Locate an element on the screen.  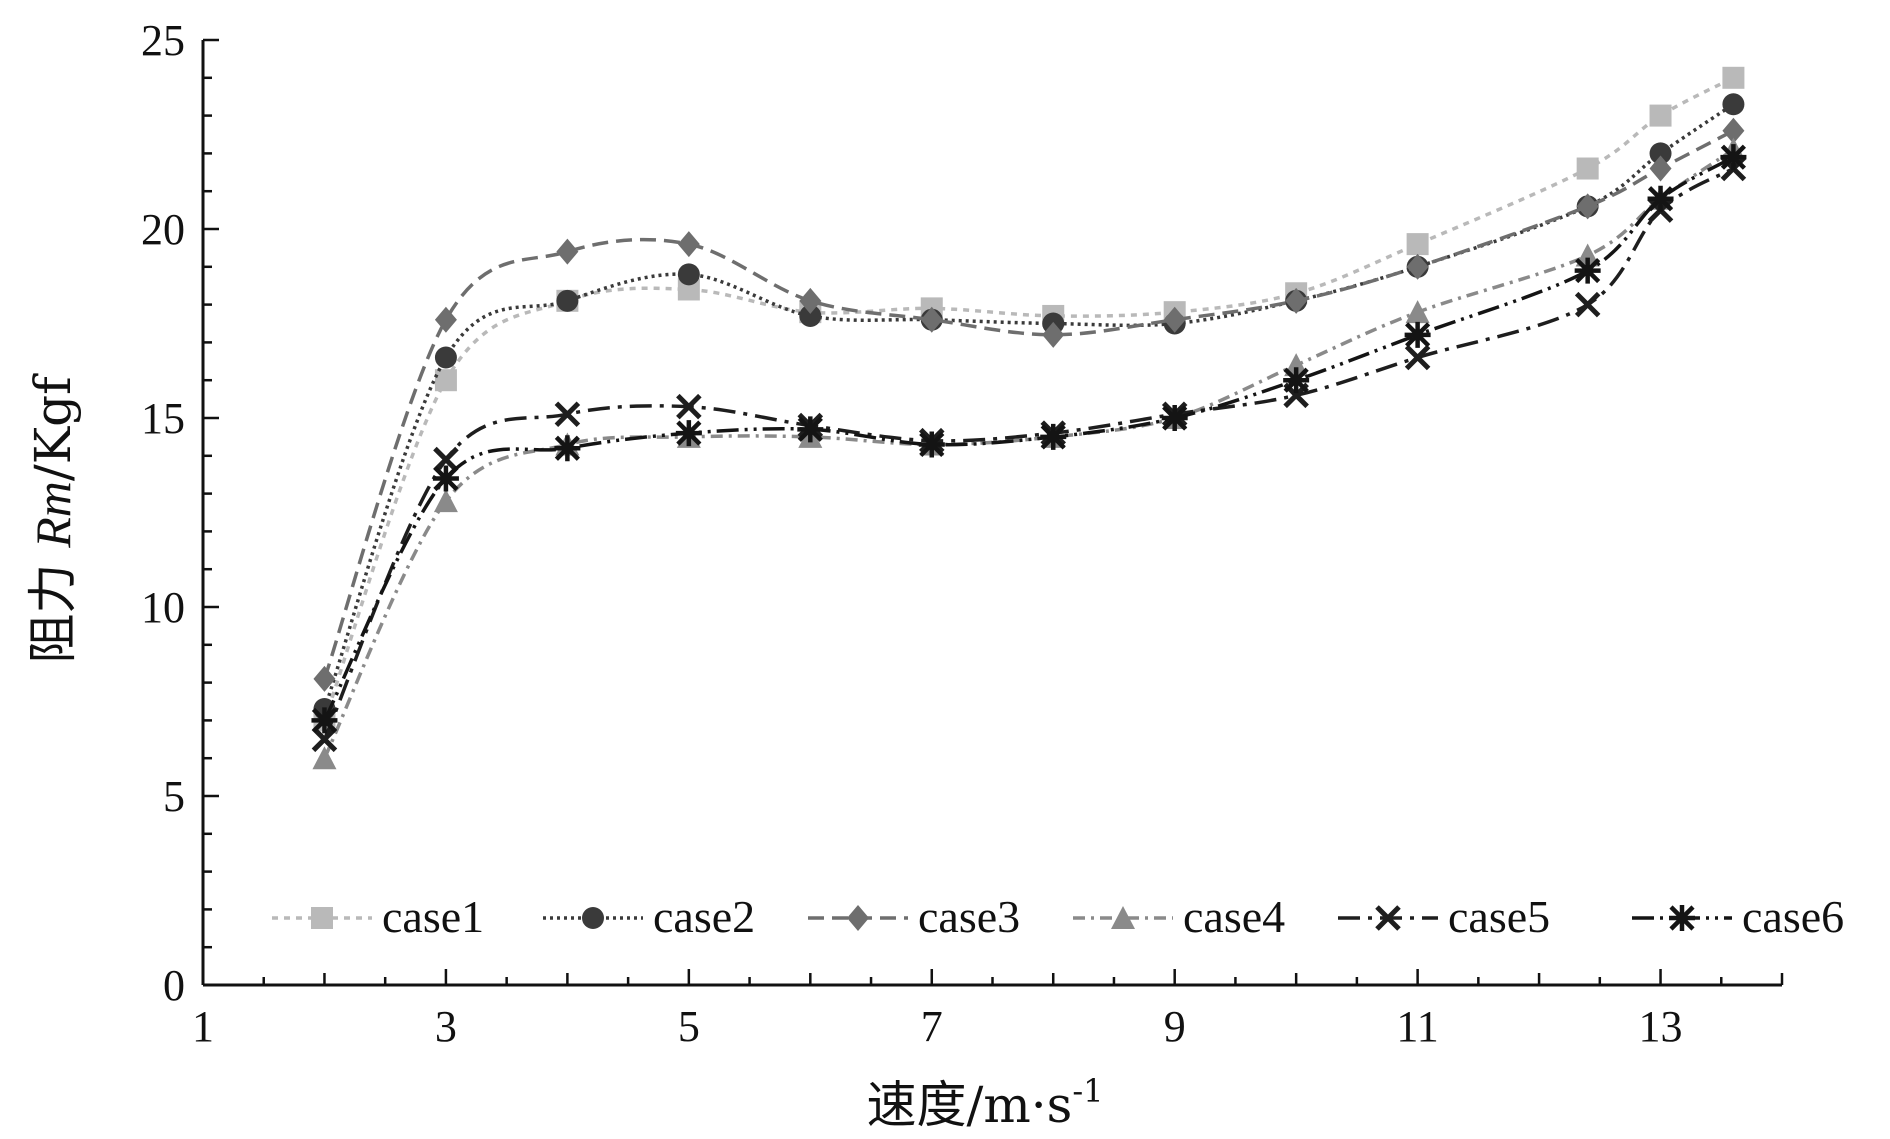
legend-label: case3 is located at coordinates (969, 916).